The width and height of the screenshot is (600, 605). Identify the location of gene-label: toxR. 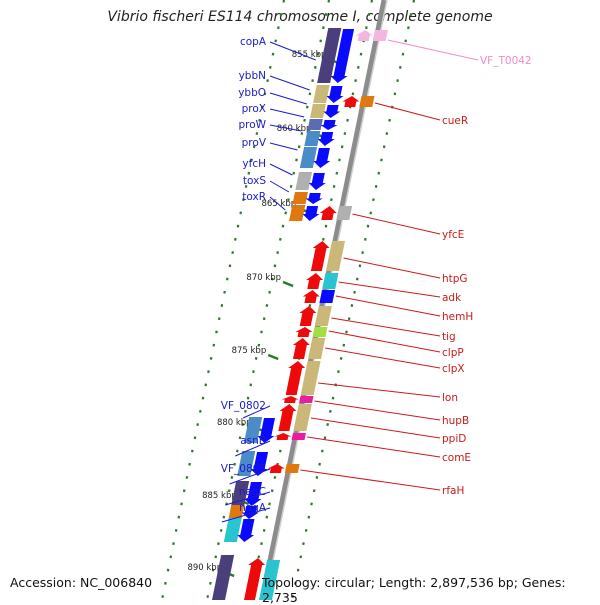
(254, 197).